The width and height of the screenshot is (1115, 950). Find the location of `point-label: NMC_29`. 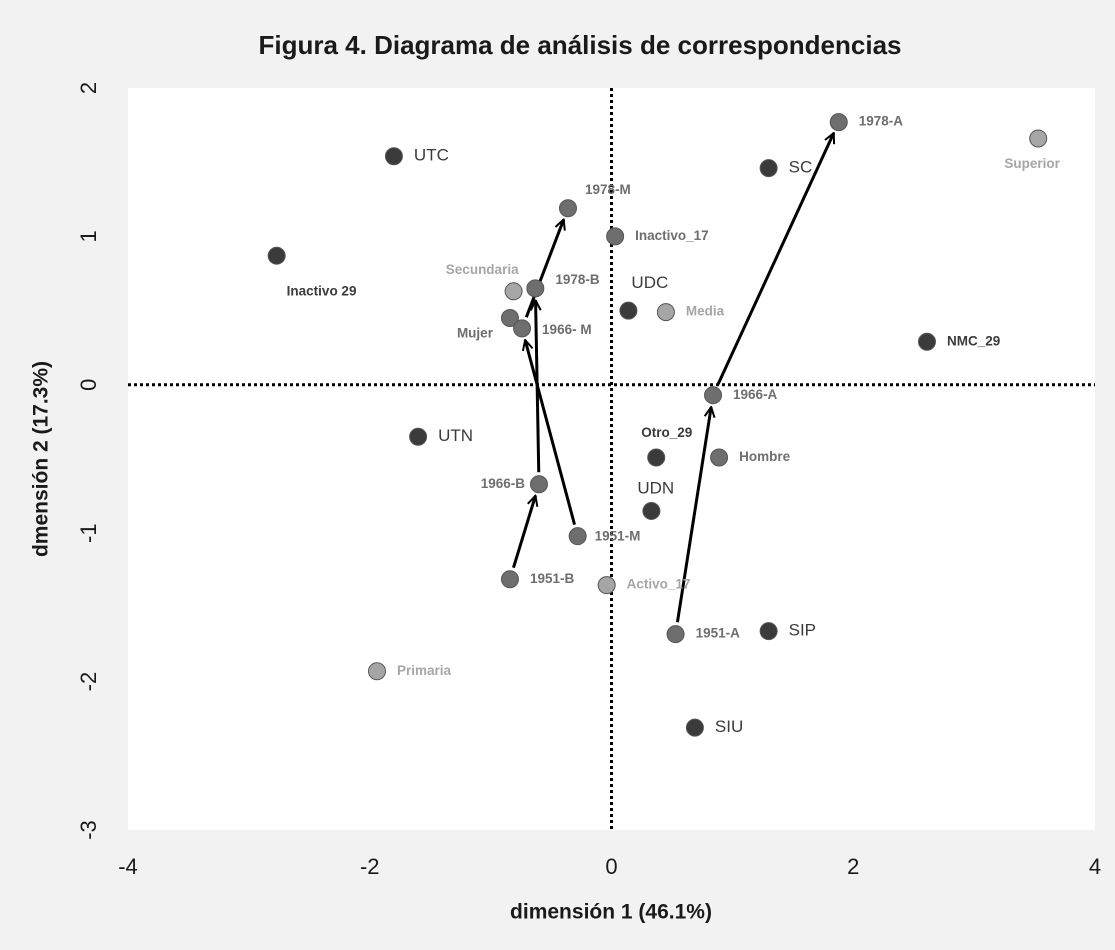

point-label: NMC_29 is located at coordinates (973, 340).